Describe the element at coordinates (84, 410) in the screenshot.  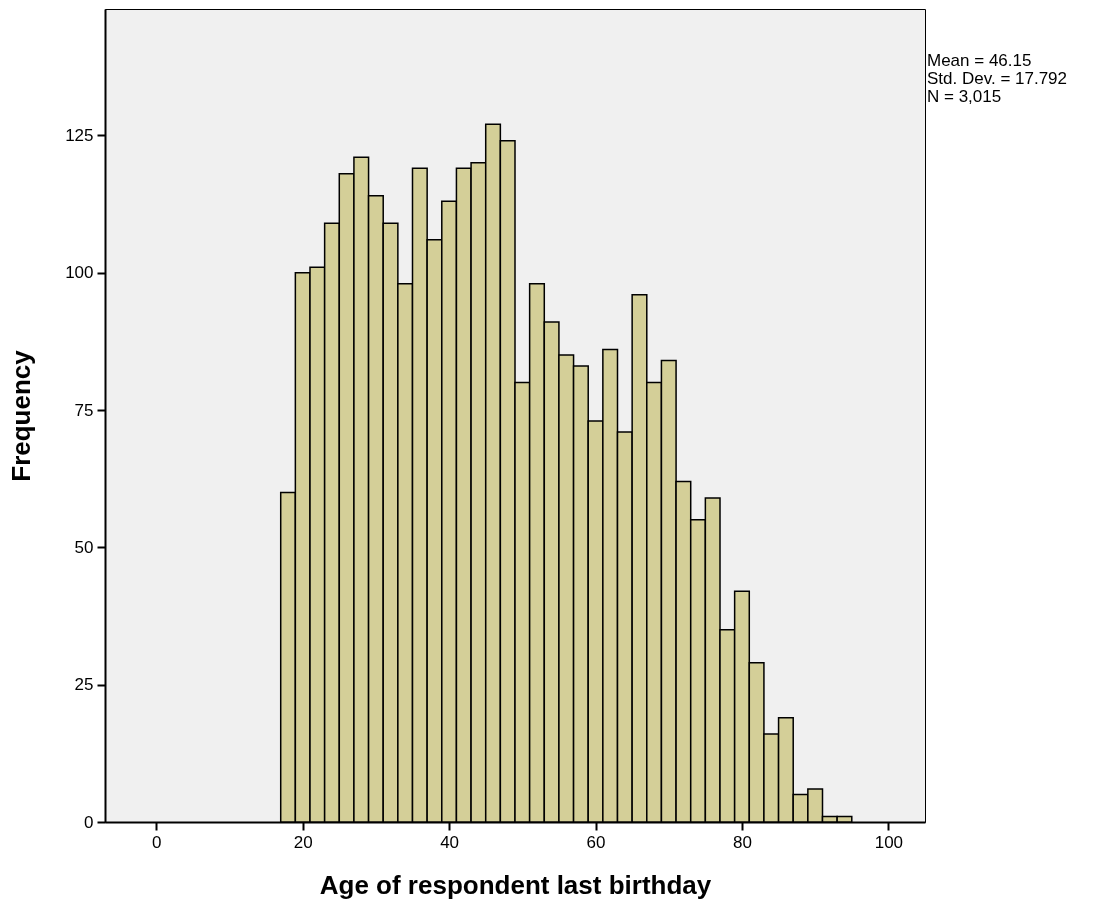
I see `y-tick-label: 75` at that location.